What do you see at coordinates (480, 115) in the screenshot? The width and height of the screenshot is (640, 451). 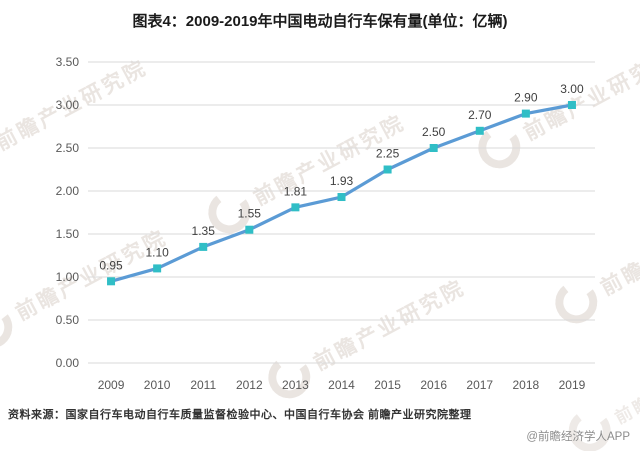 I see `data-point-label: 2.70` at bounding box center [480, 115].